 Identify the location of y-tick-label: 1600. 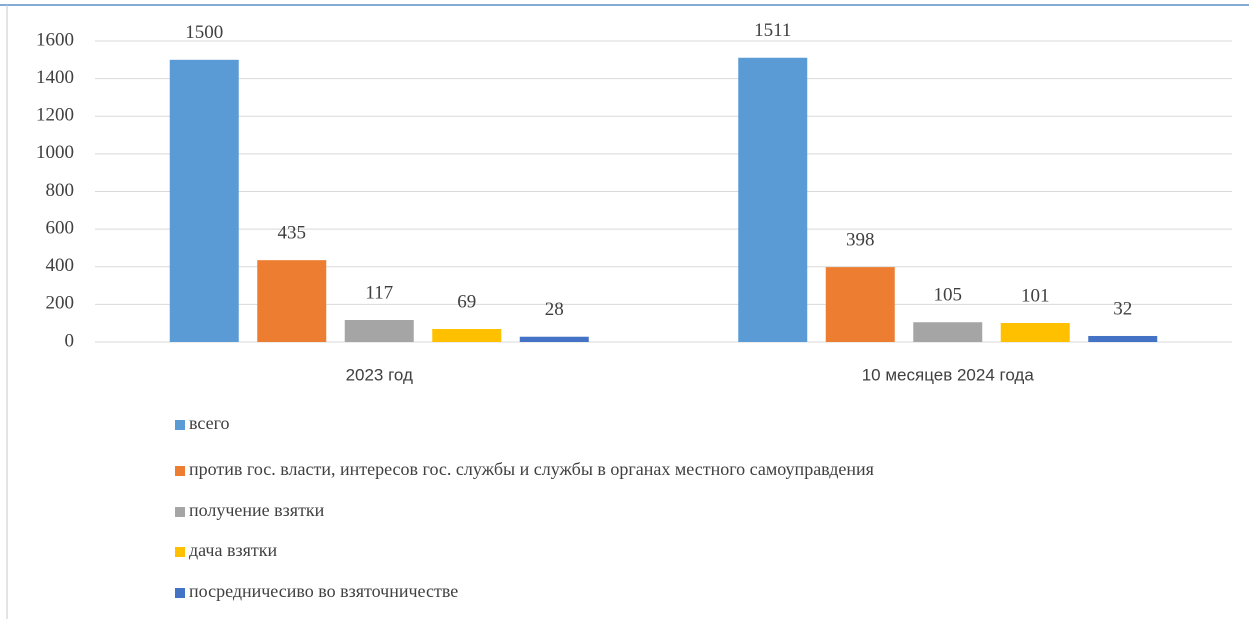
(55, 39).